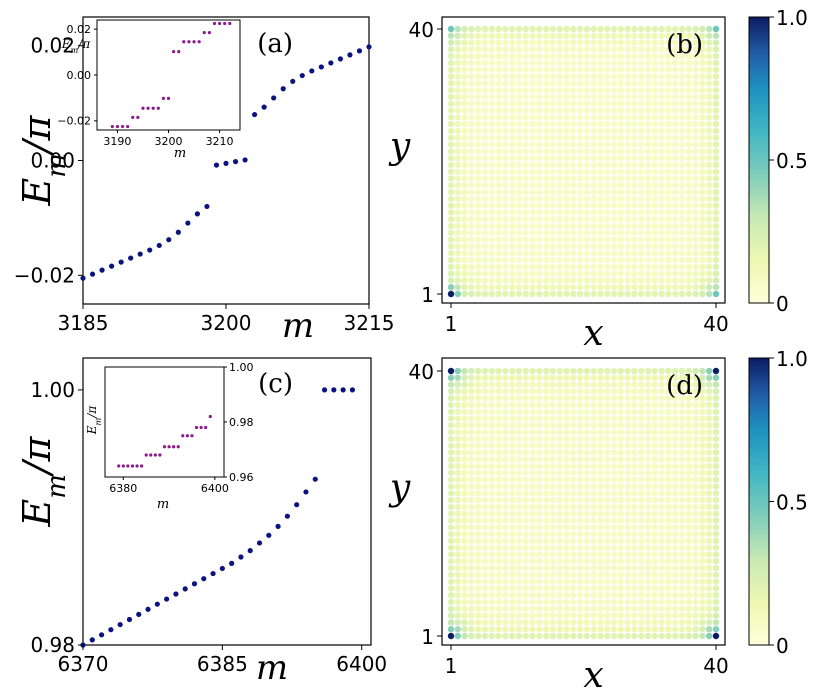 The image size is (814, 697). I want to click on panel-d-colorbar-tick-label: 1.0, so click(792, 359).